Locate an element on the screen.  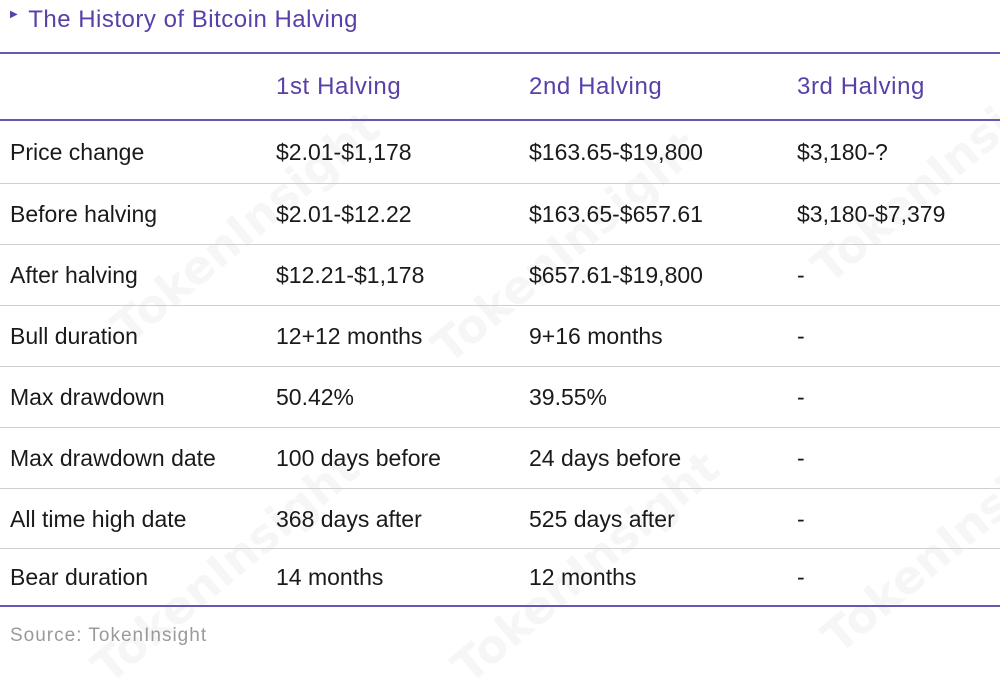
header-rule is located at coordinates (500, 120).